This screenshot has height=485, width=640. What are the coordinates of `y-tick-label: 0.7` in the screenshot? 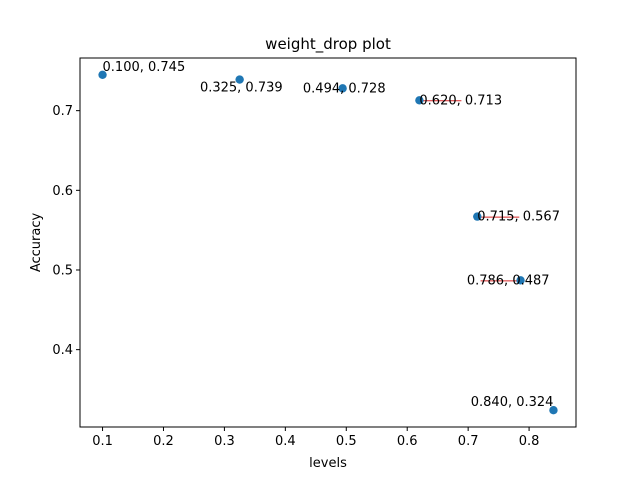 It's located at (62, 111).